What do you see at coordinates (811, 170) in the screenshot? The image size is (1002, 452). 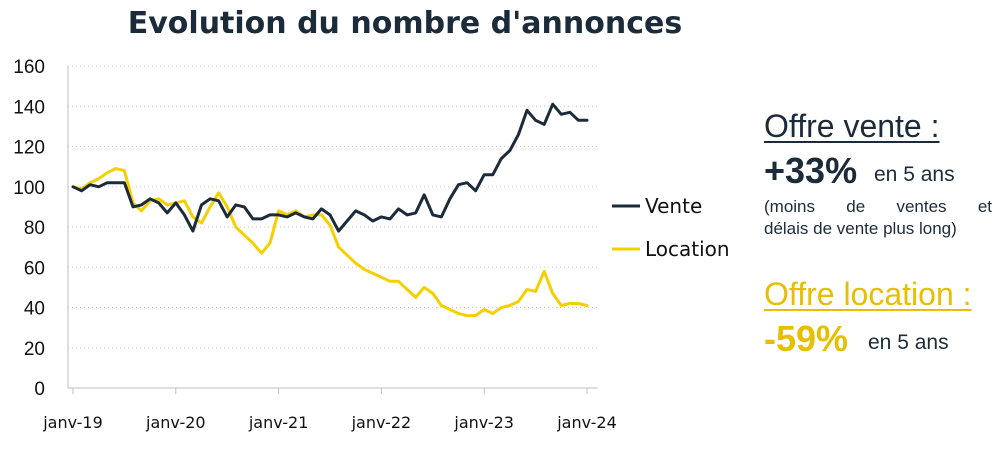 I see `vente-summary-percentage: +33%` at bounding box center [811, 170].